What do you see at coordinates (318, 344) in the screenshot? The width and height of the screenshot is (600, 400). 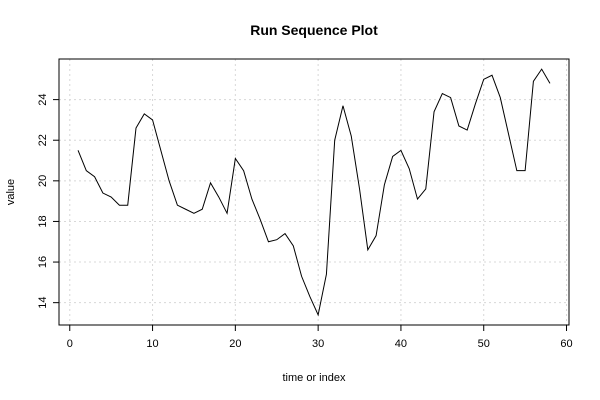 I see `x-tick-label: 30` at bounding box center [318, 344].